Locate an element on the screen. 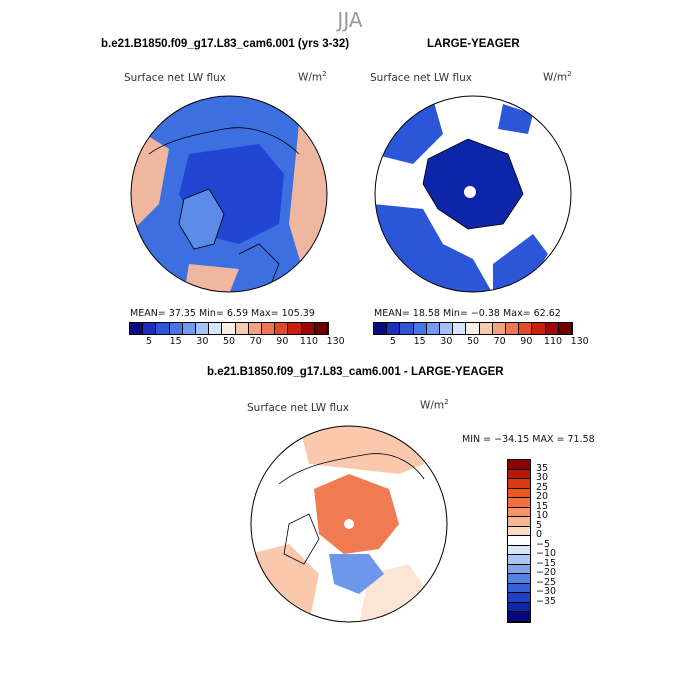 The height and width of the screenshot is (700, 700). panel-1-colorbar-labels: 5 15 30 50 70 90 110 130 is located at coordinates (237, 342).